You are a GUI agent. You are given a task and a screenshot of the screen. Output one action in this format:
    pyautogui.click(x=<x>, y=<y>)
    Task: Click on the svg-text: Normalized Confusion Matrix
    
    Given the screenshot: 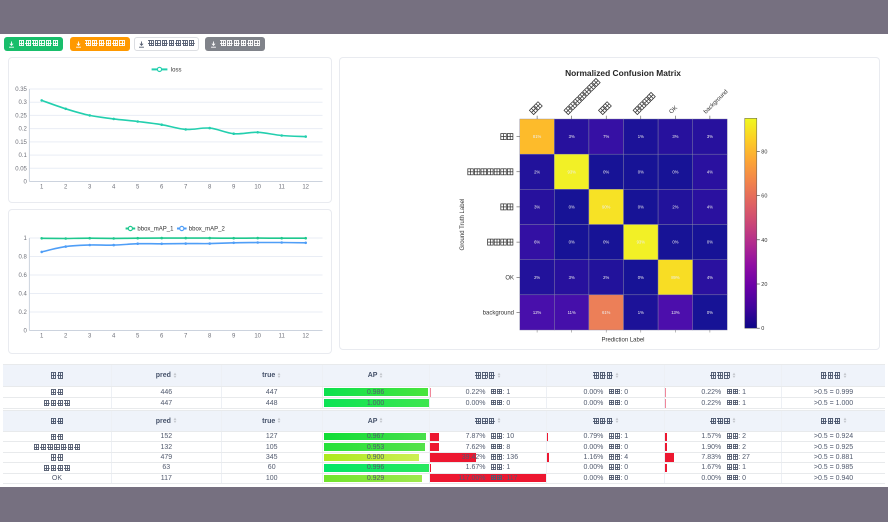 What is the action you would take?
    pyautogui.click(x=623, y=73)
    